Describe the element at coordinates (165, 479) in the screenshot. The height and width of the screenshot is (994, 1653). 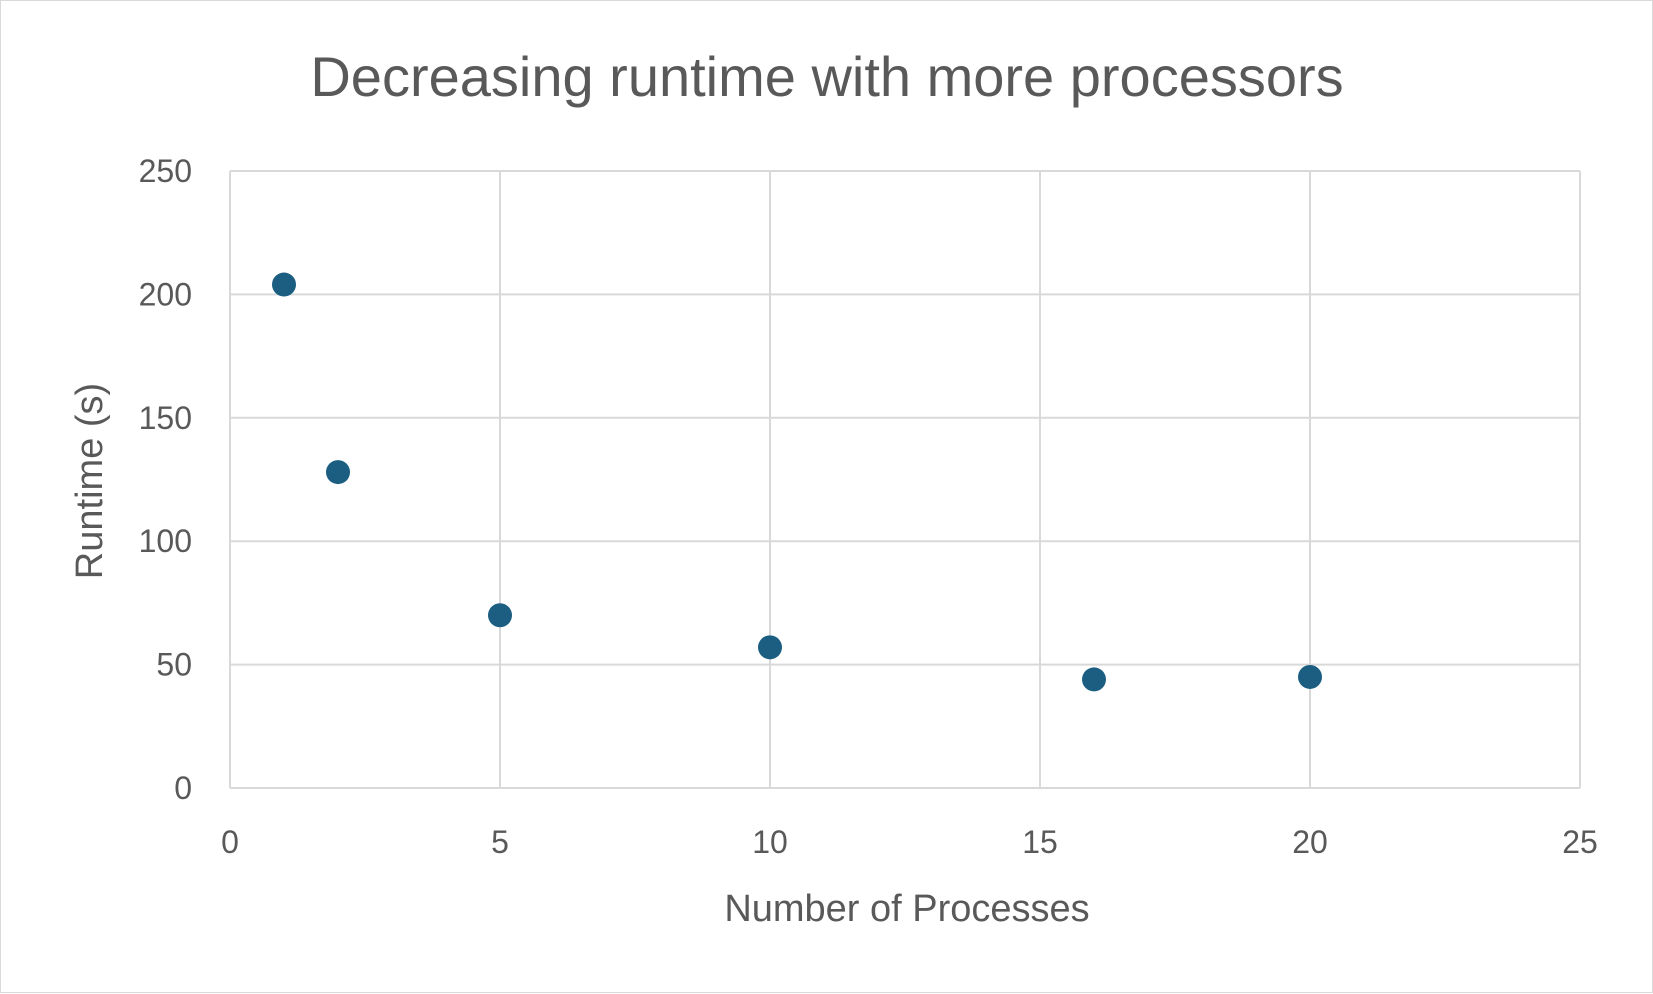
I see `y-axis-tick-labels: 0 50 100 150 200 250` at that location.